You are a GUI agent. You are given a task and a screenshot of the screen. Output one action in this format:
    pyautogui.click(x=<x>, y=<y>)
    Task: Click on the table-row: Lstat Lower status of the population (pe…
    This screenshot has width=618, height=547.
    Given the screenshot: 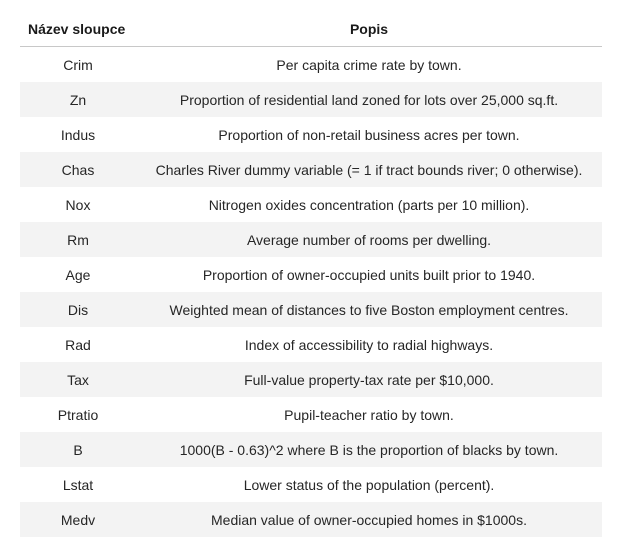 What is the action you would take?
    pyautogui.click(x=311, y=484)
    